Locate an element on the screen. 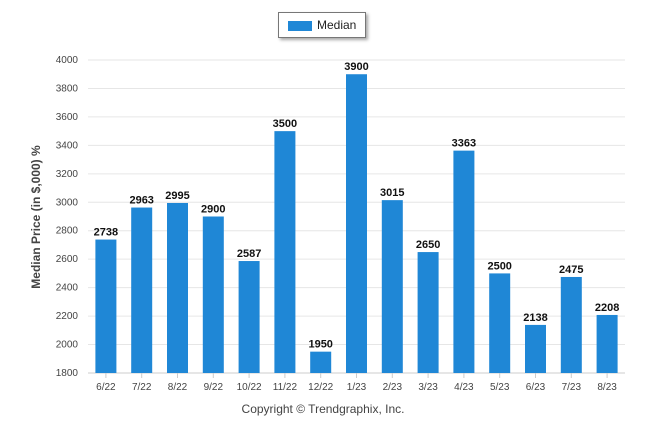  x-tick-label-6/22: 6/22 is located at coordinates (106, 387).